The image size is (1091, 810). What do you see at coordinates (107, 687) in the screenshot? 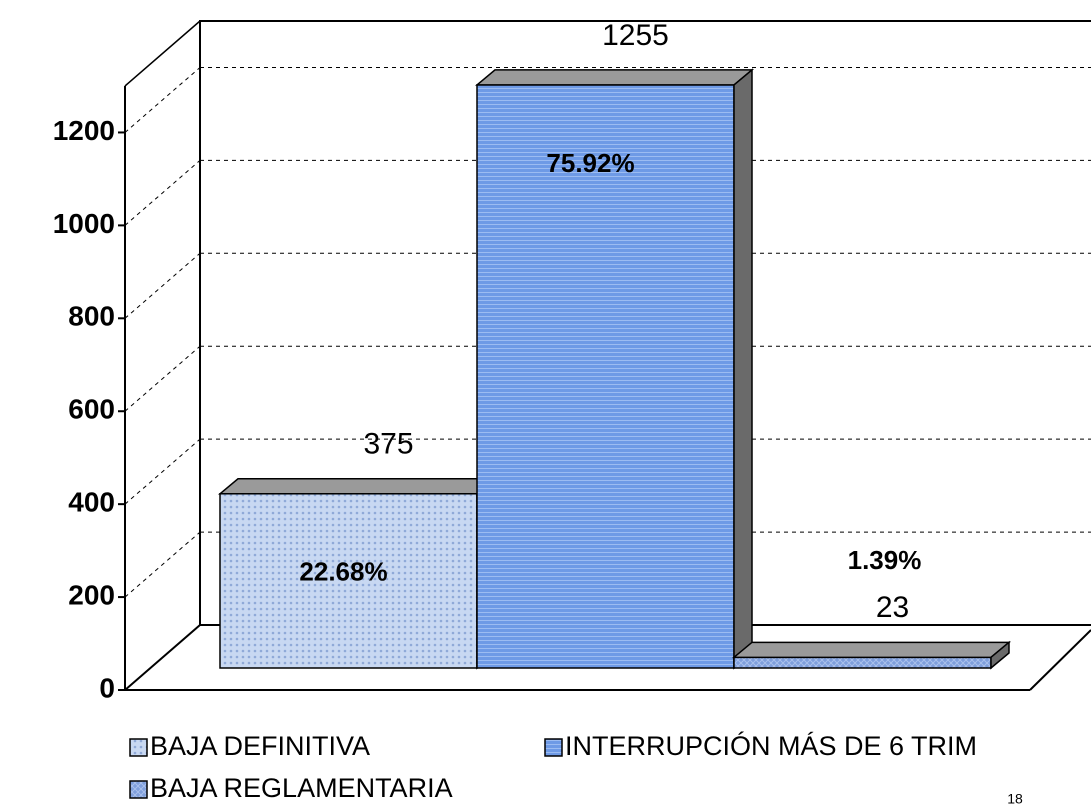
I see `y-tick-label: 0` at bounding box center [107, 687].